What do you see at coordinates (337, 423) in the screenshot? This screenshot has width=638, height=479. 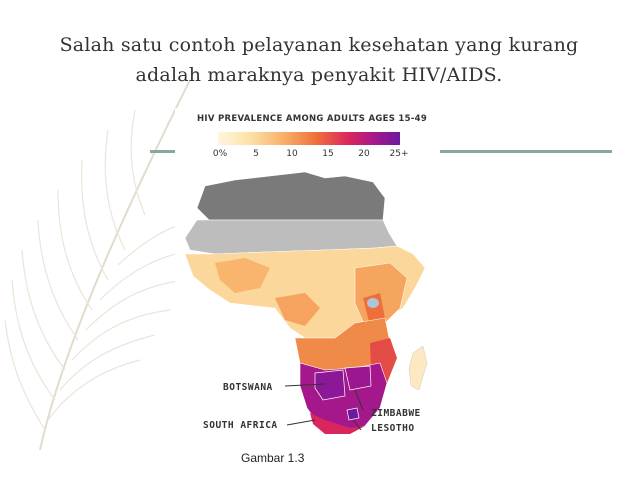 I see `south-coast` at bounding box center [337, 423].